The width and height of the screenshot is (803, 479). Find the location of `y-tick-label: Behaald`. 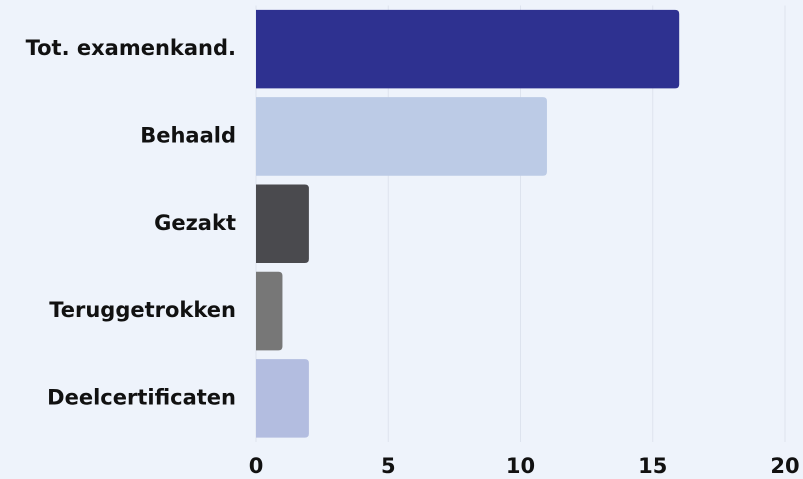

y-tick-label: Behaald is located at coordinates (188, 135).